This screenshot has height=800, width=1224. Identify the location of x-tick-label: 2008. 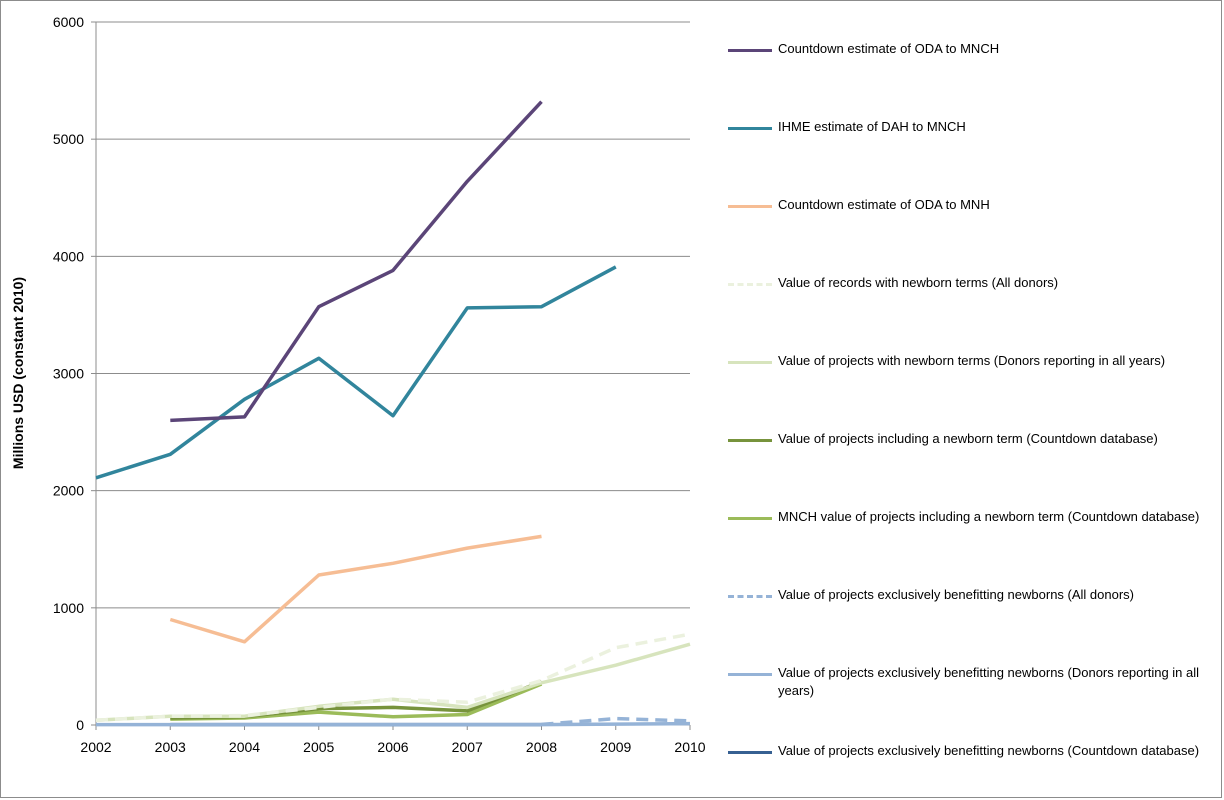
(541, 747).